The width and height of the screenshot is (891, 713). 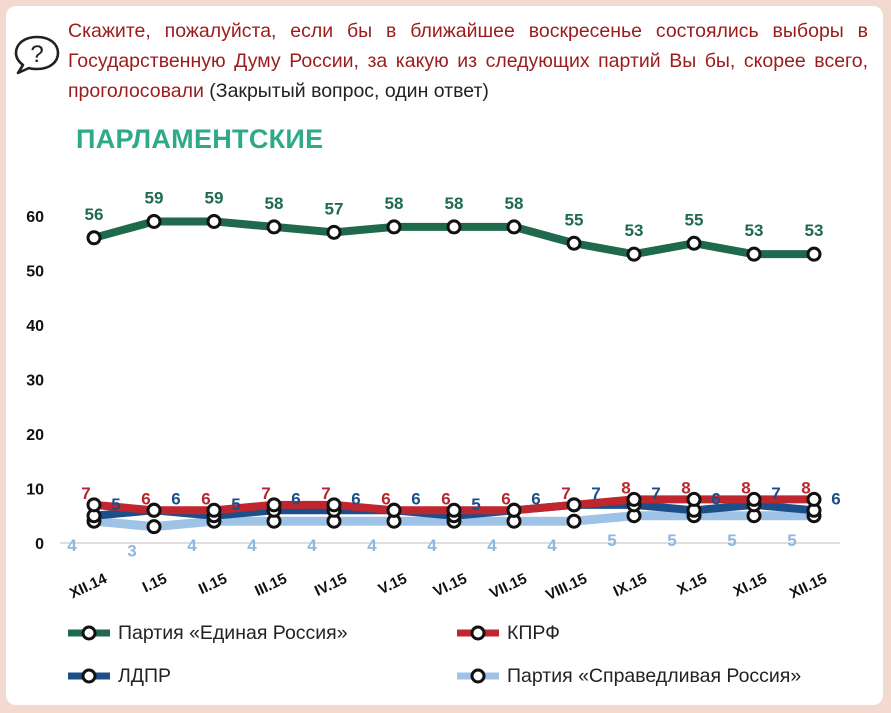 I want to click on legend-label-er: Партия «Единая Россия», so click(x=233, y=632).